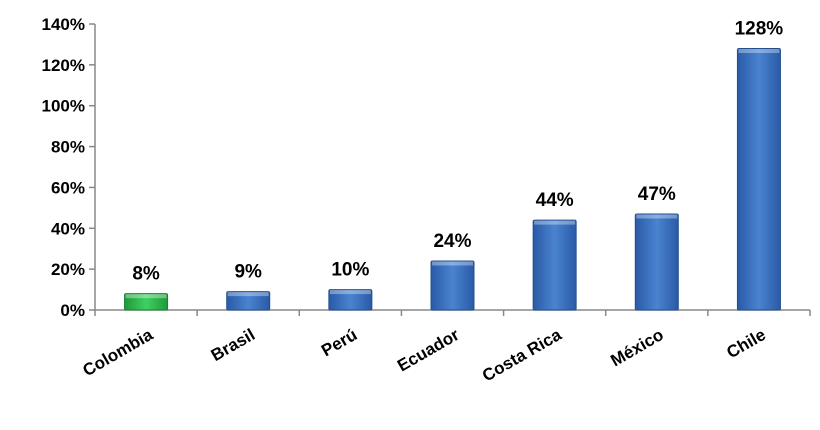 This screenshot has width=820, height=430. What do you see at coordinates (146, 274) in the screenshot?
I see `data-label: 8%` at bounding box center [146, 274].